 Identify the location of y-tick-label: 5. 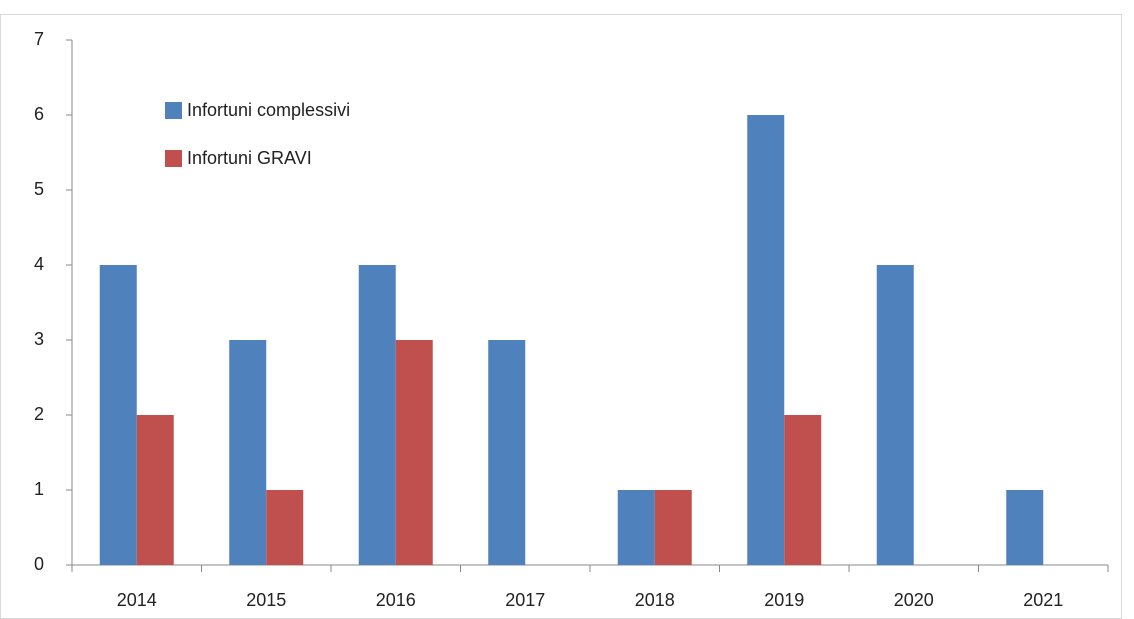
(39, 189).